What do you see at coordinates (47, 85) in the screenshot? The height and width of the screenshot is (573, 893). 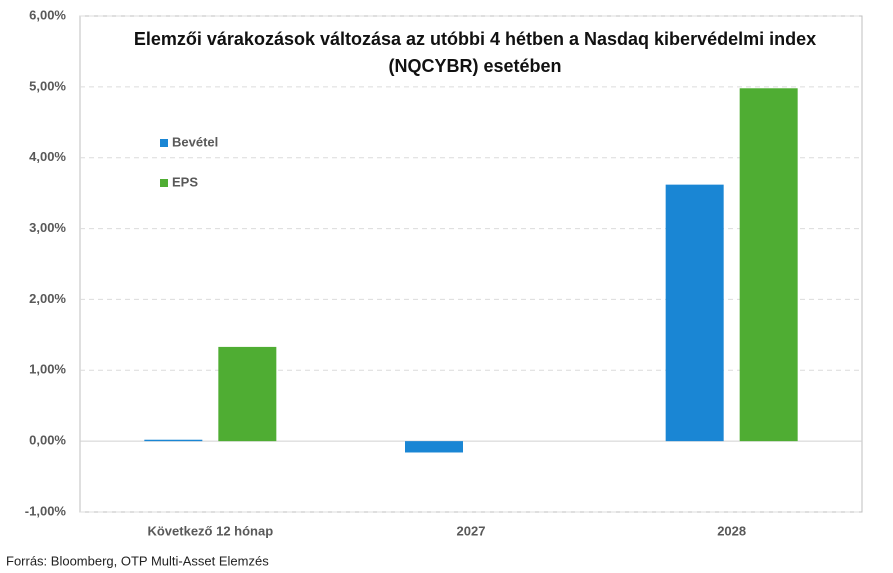 I see `y-tick-label: 5,00%` at bounding box center [47, 85].